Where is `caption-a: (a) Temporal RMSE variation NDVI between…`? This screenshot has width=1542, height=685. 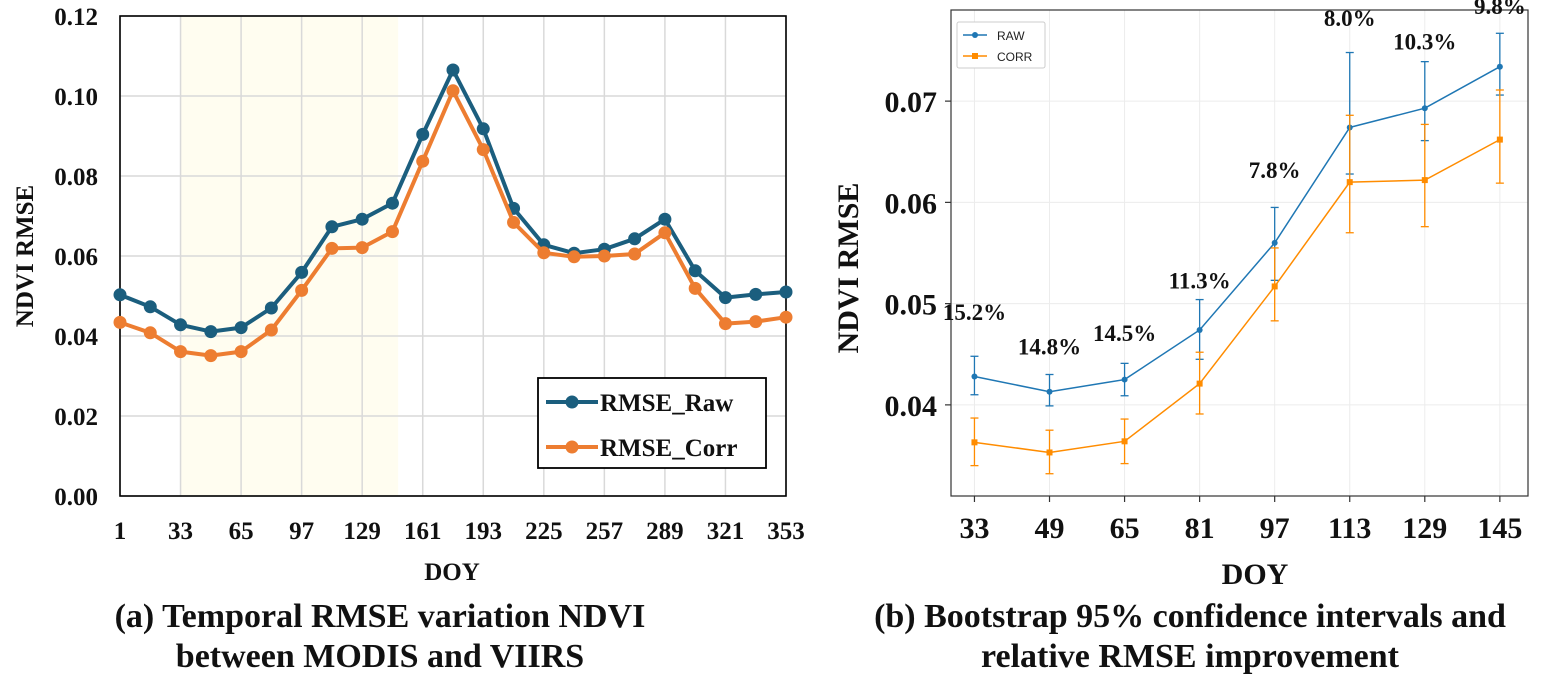 caption-a: (a) Temporal RMSE variation NDVI between… is located at coordinates (380, 637).